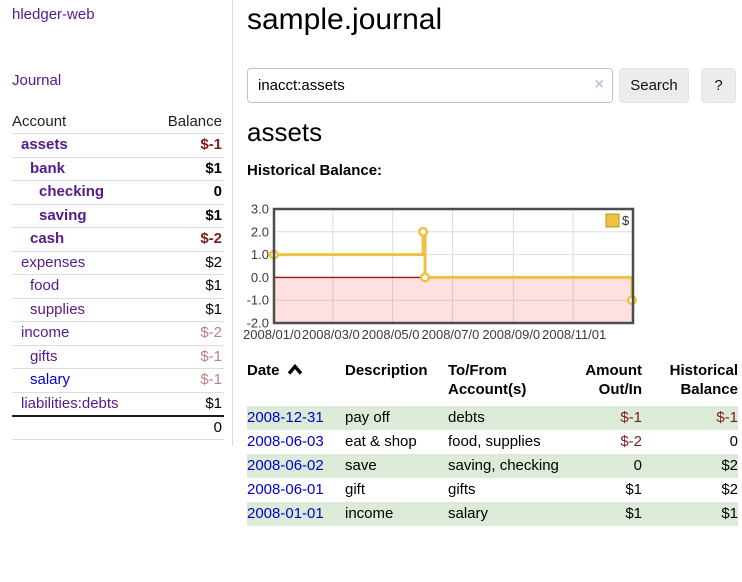 The height and width of the screenshot is (582, 742). What do you see at coordinates (511, 334) in the screenshot?
I see `svg-text: 2008/09/0` at bounding box center [511, 334].